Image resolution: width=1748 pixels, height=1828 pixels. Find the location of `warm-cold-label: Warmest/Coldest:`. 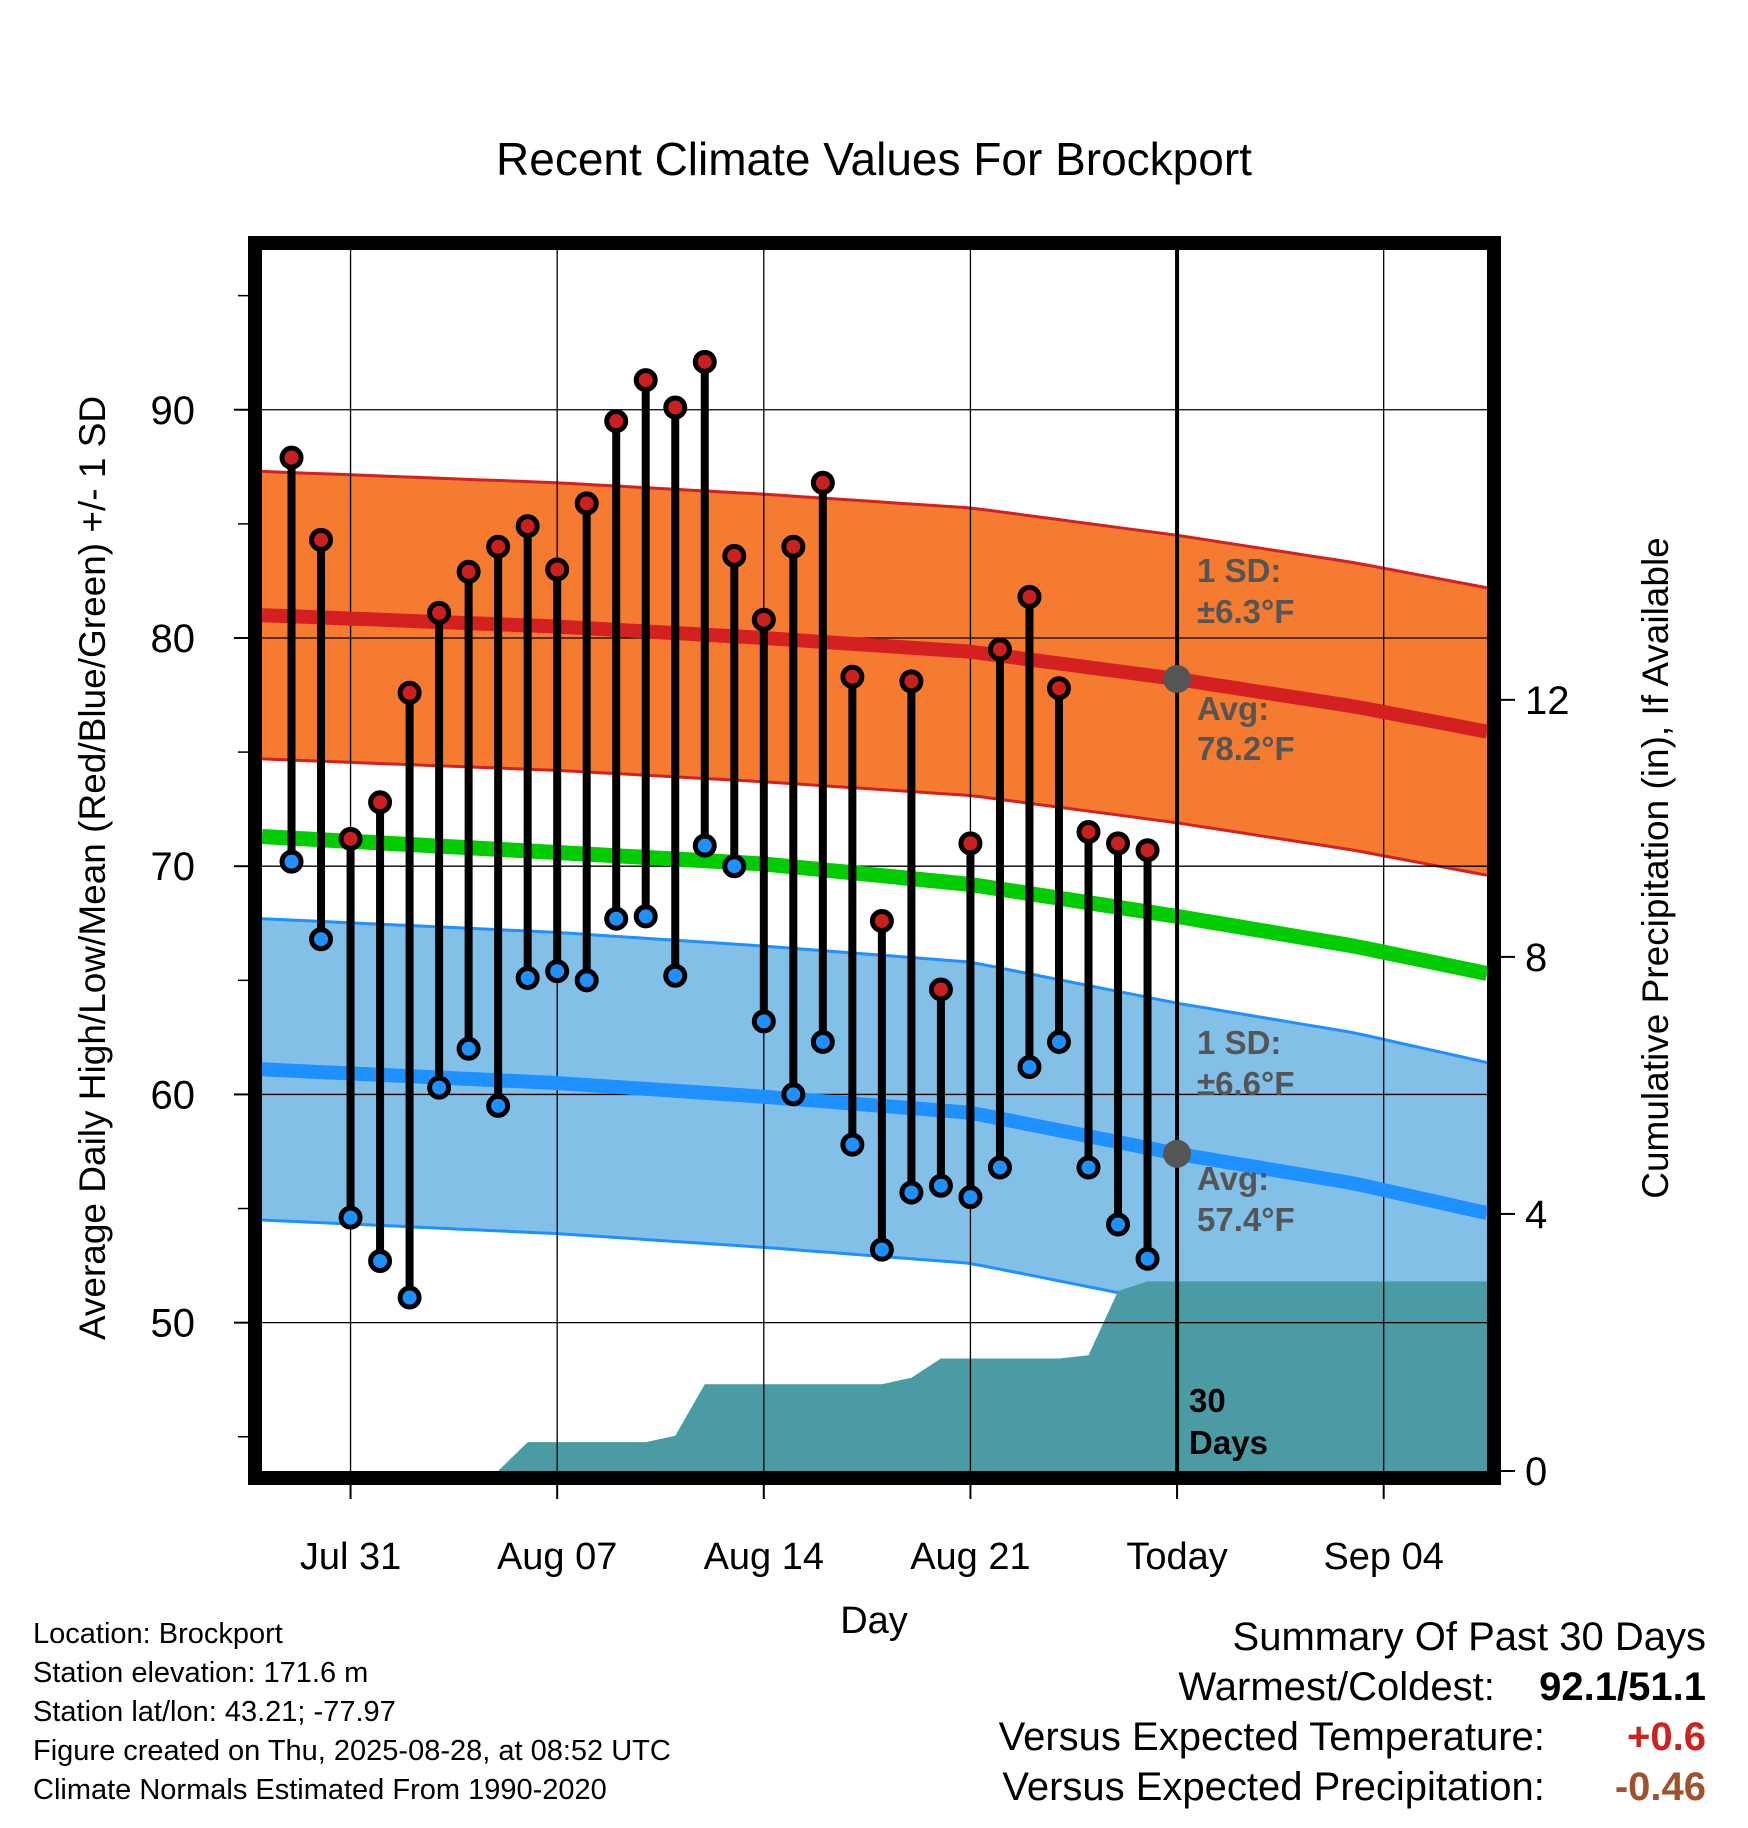

warm-cold-label: Warmest/Coldest: is located at coordinates (1336, 1687).